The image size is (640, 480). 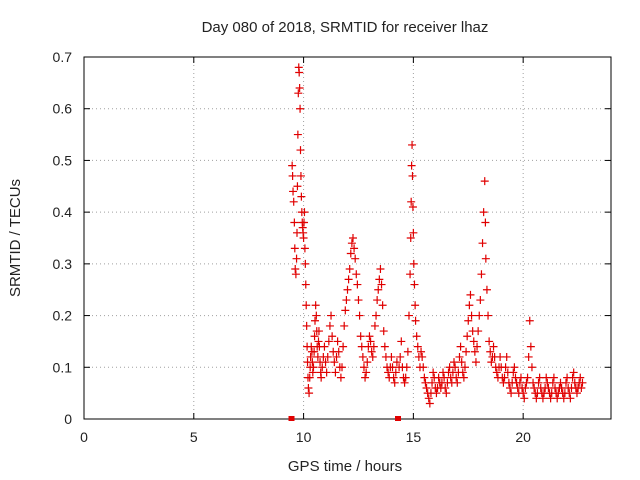 What do you see at coordinates (63, 109) in the screenshot?
I see `y-tick-label: 0.6` at bounding box center [63, 109].